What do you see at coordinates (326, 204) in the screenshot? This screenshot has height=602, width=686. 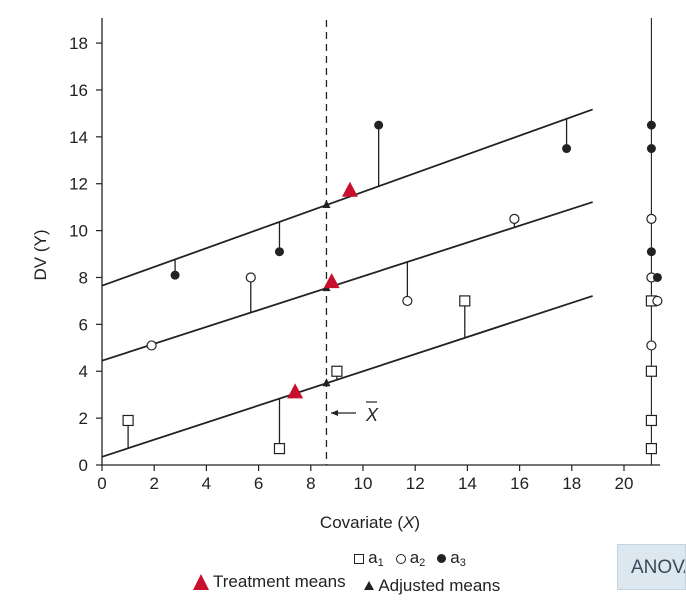 I see `adjusted-mean-a3` at bounding box center [326, 204].